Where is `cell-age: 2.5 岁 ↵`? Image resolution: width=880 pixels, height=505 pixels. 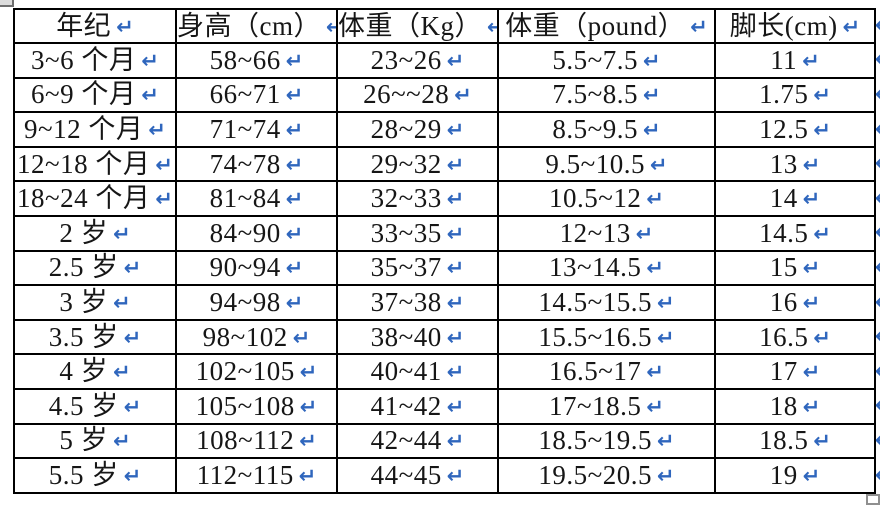 cell-age: 2.5 岁 ↵ is located at coordinates (95, 268).